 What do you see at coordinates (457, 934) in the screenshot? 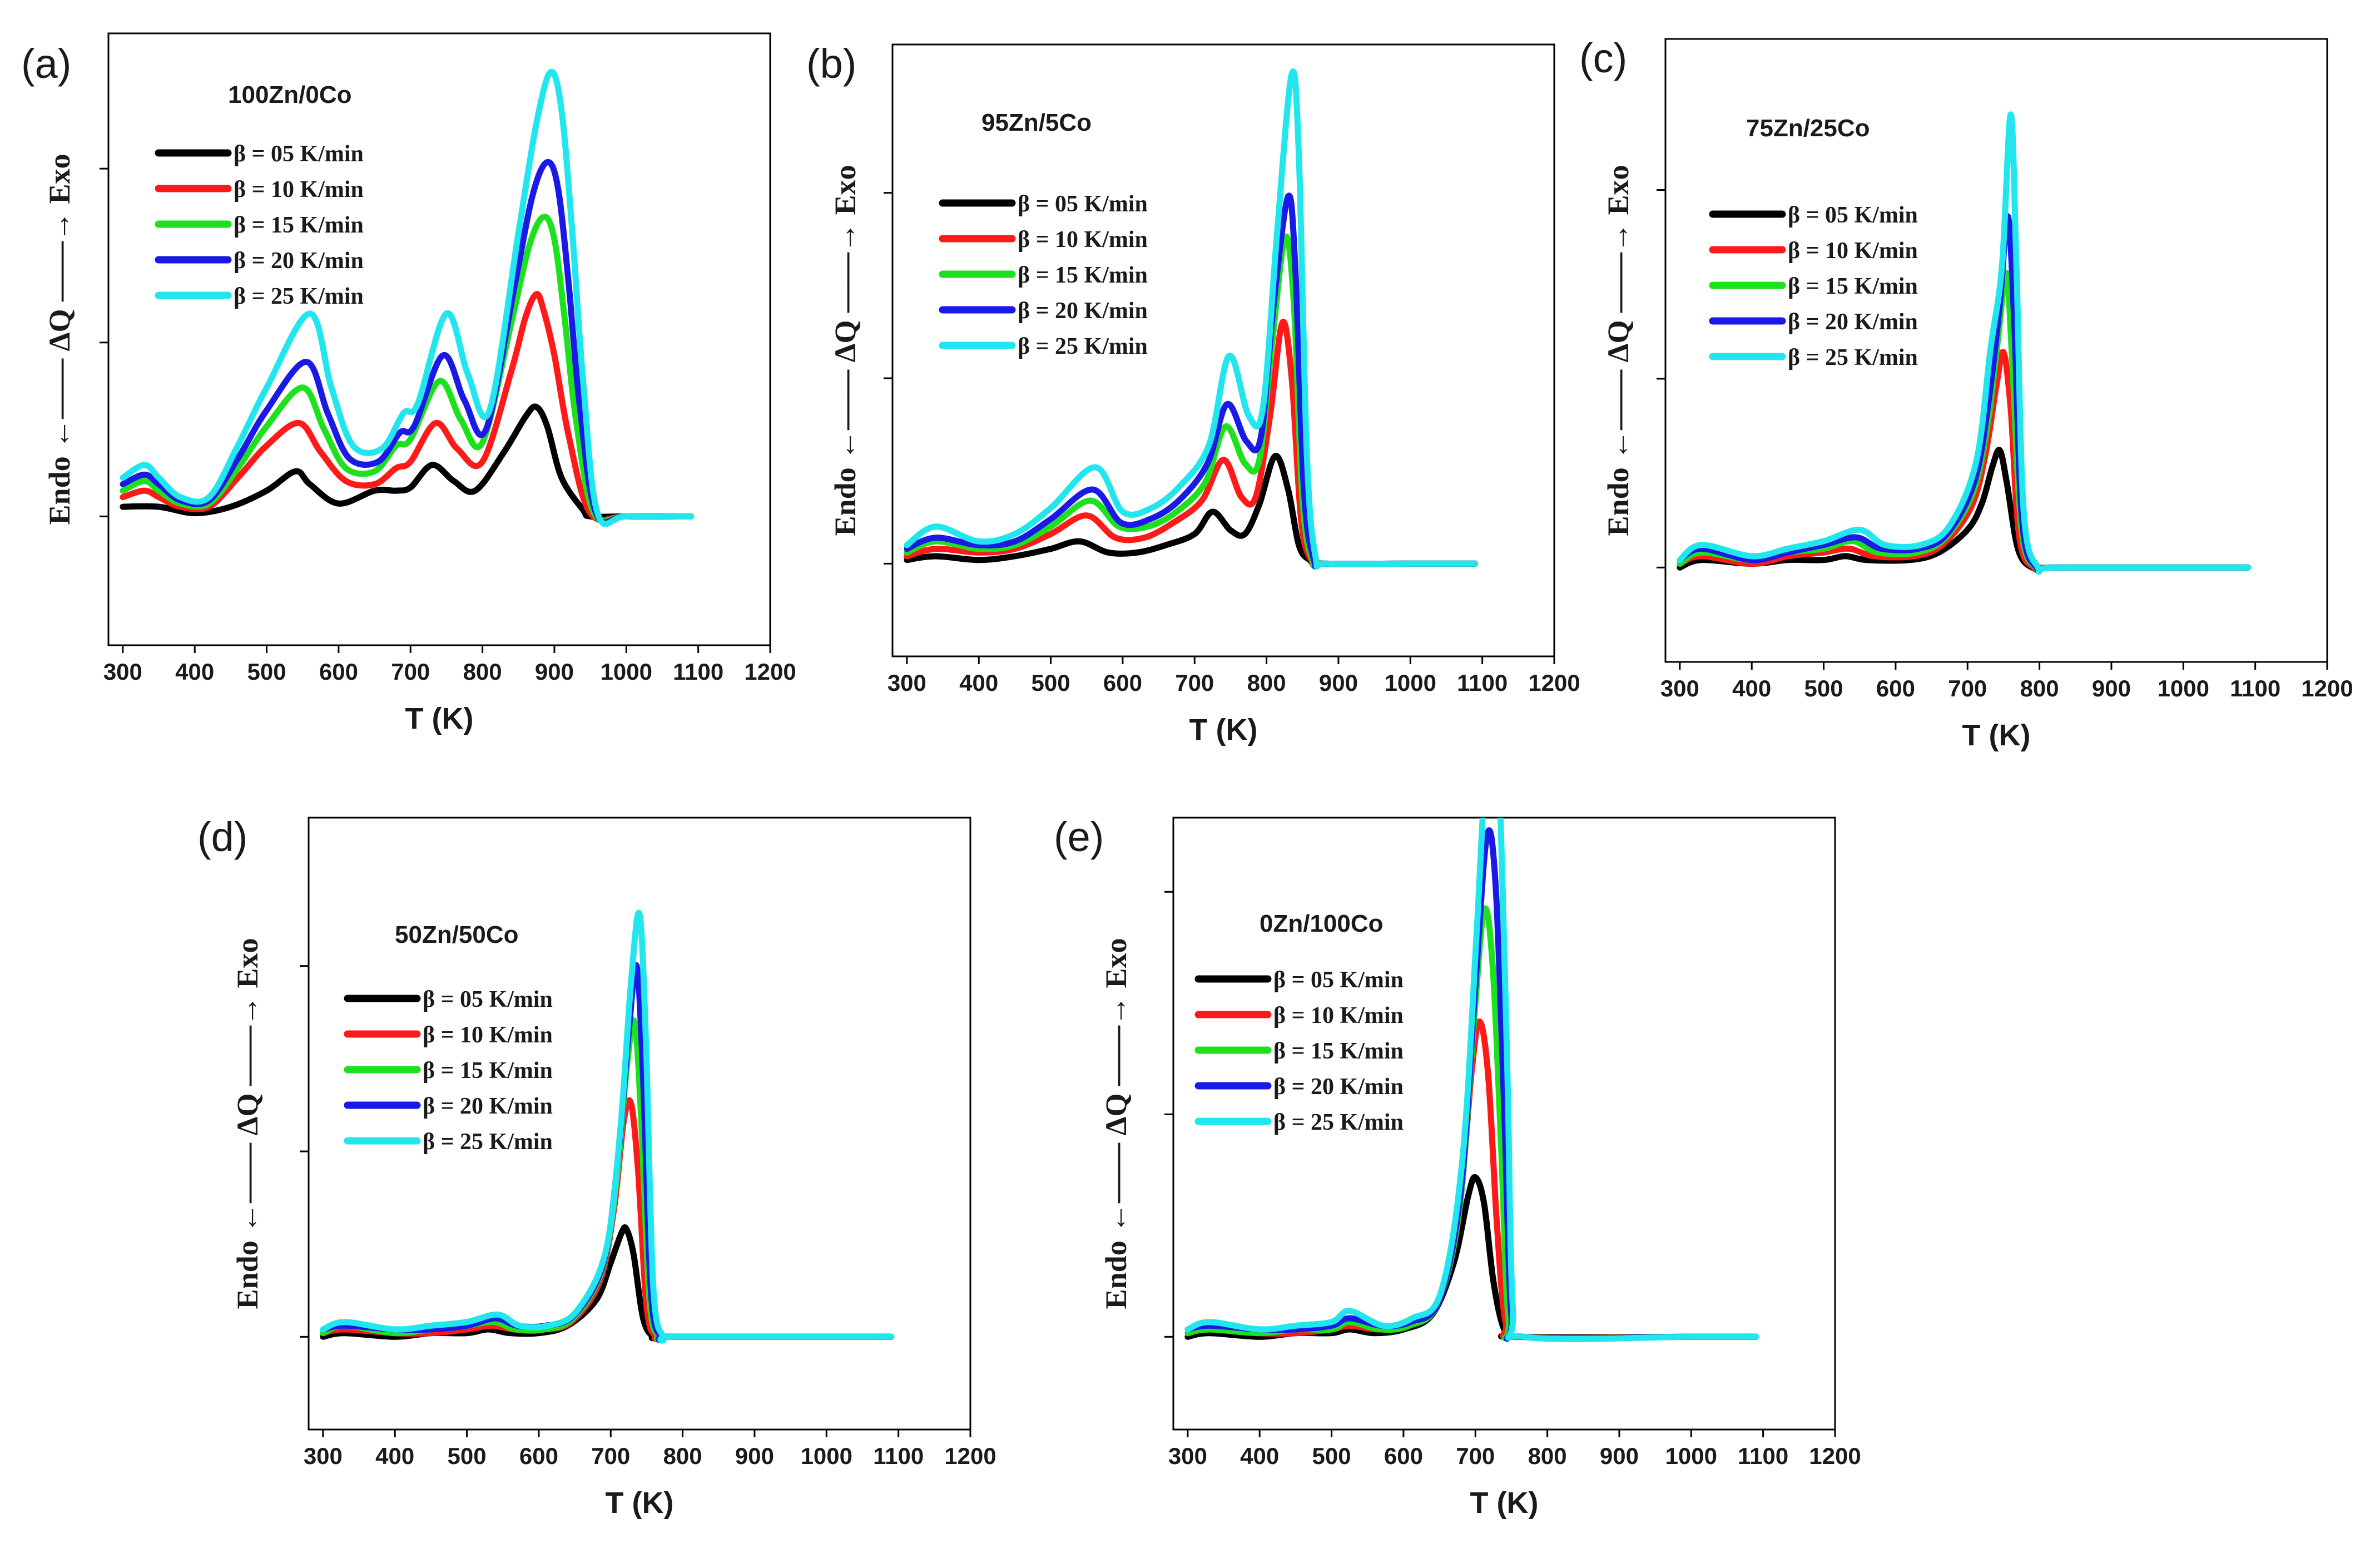
I see `sample-title: 50Zn/50Co` at bounding box center [457, 934].